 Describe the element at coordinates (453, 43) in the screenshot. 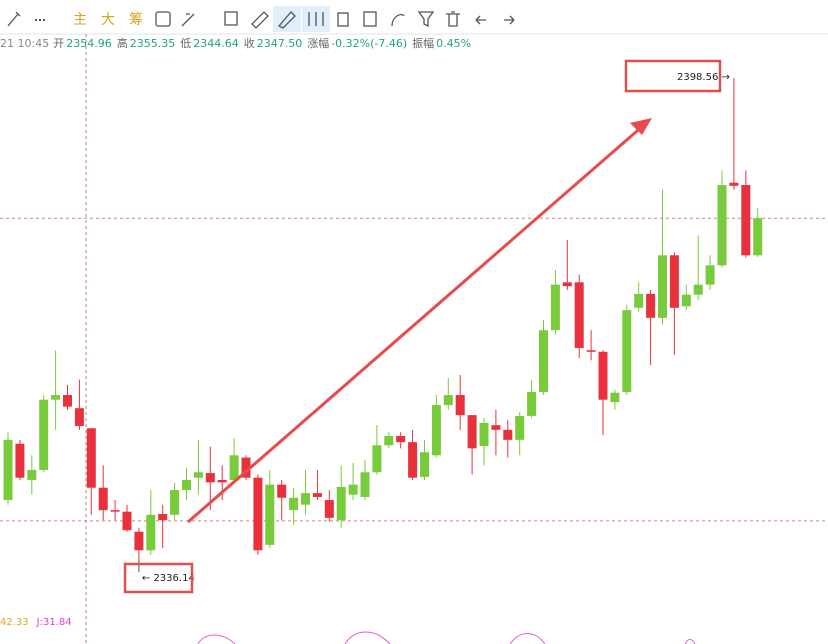

I see `quote-value: 0.45%` at that location.